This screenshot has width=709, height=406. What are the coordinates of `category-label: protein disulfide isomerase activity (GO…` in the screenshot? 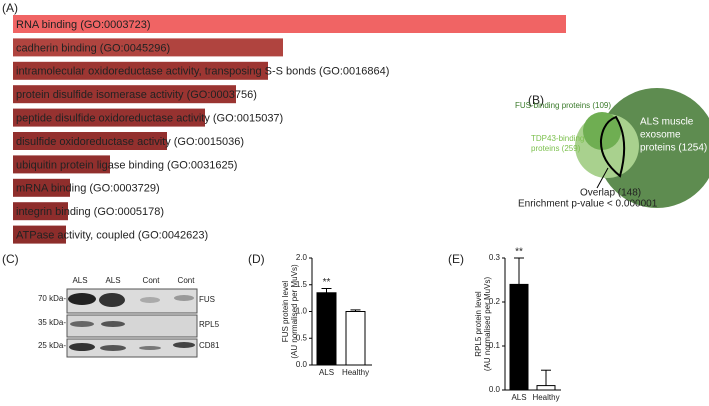 It's located at (136, 95).